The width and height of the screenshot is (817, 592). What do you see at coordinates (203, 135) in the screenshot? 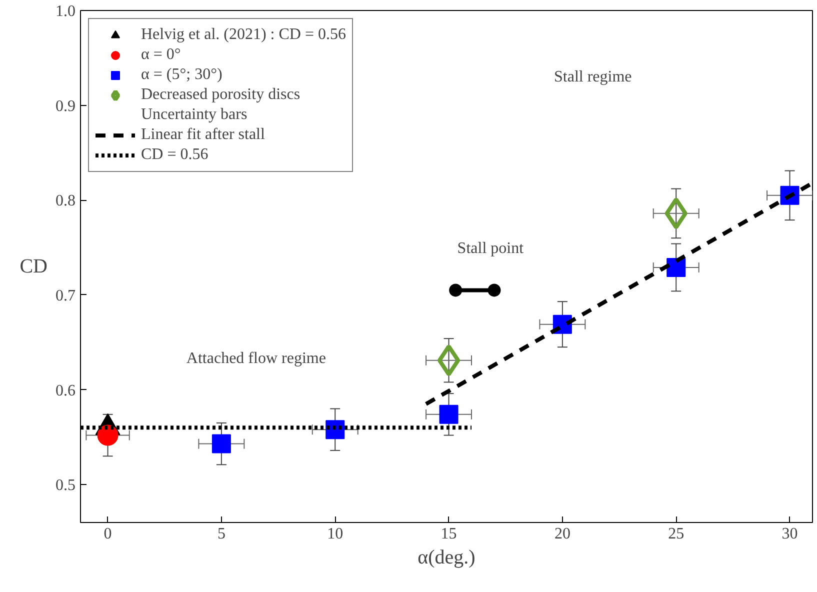
I see `legend-label: Linear fit after stall` at bounding box center [203, 135].